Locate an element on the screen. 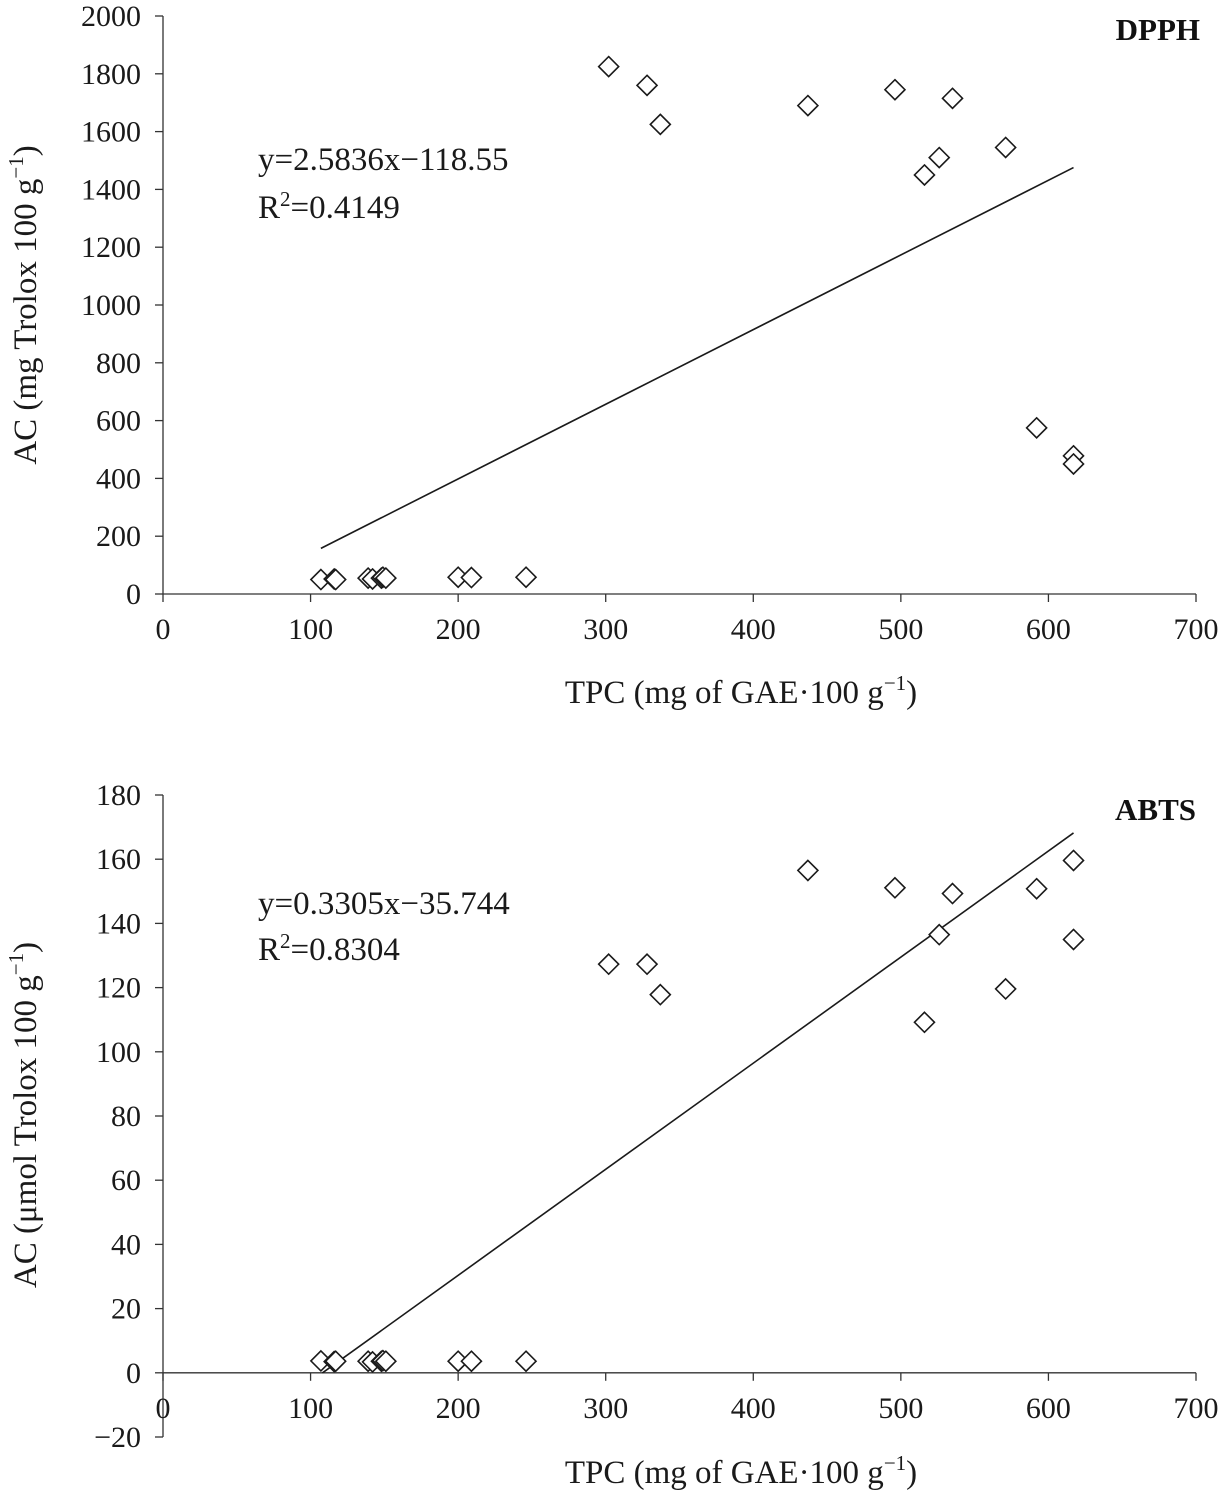  dpph-y-tick-label: 1200 is located at coordinates (111, 247).